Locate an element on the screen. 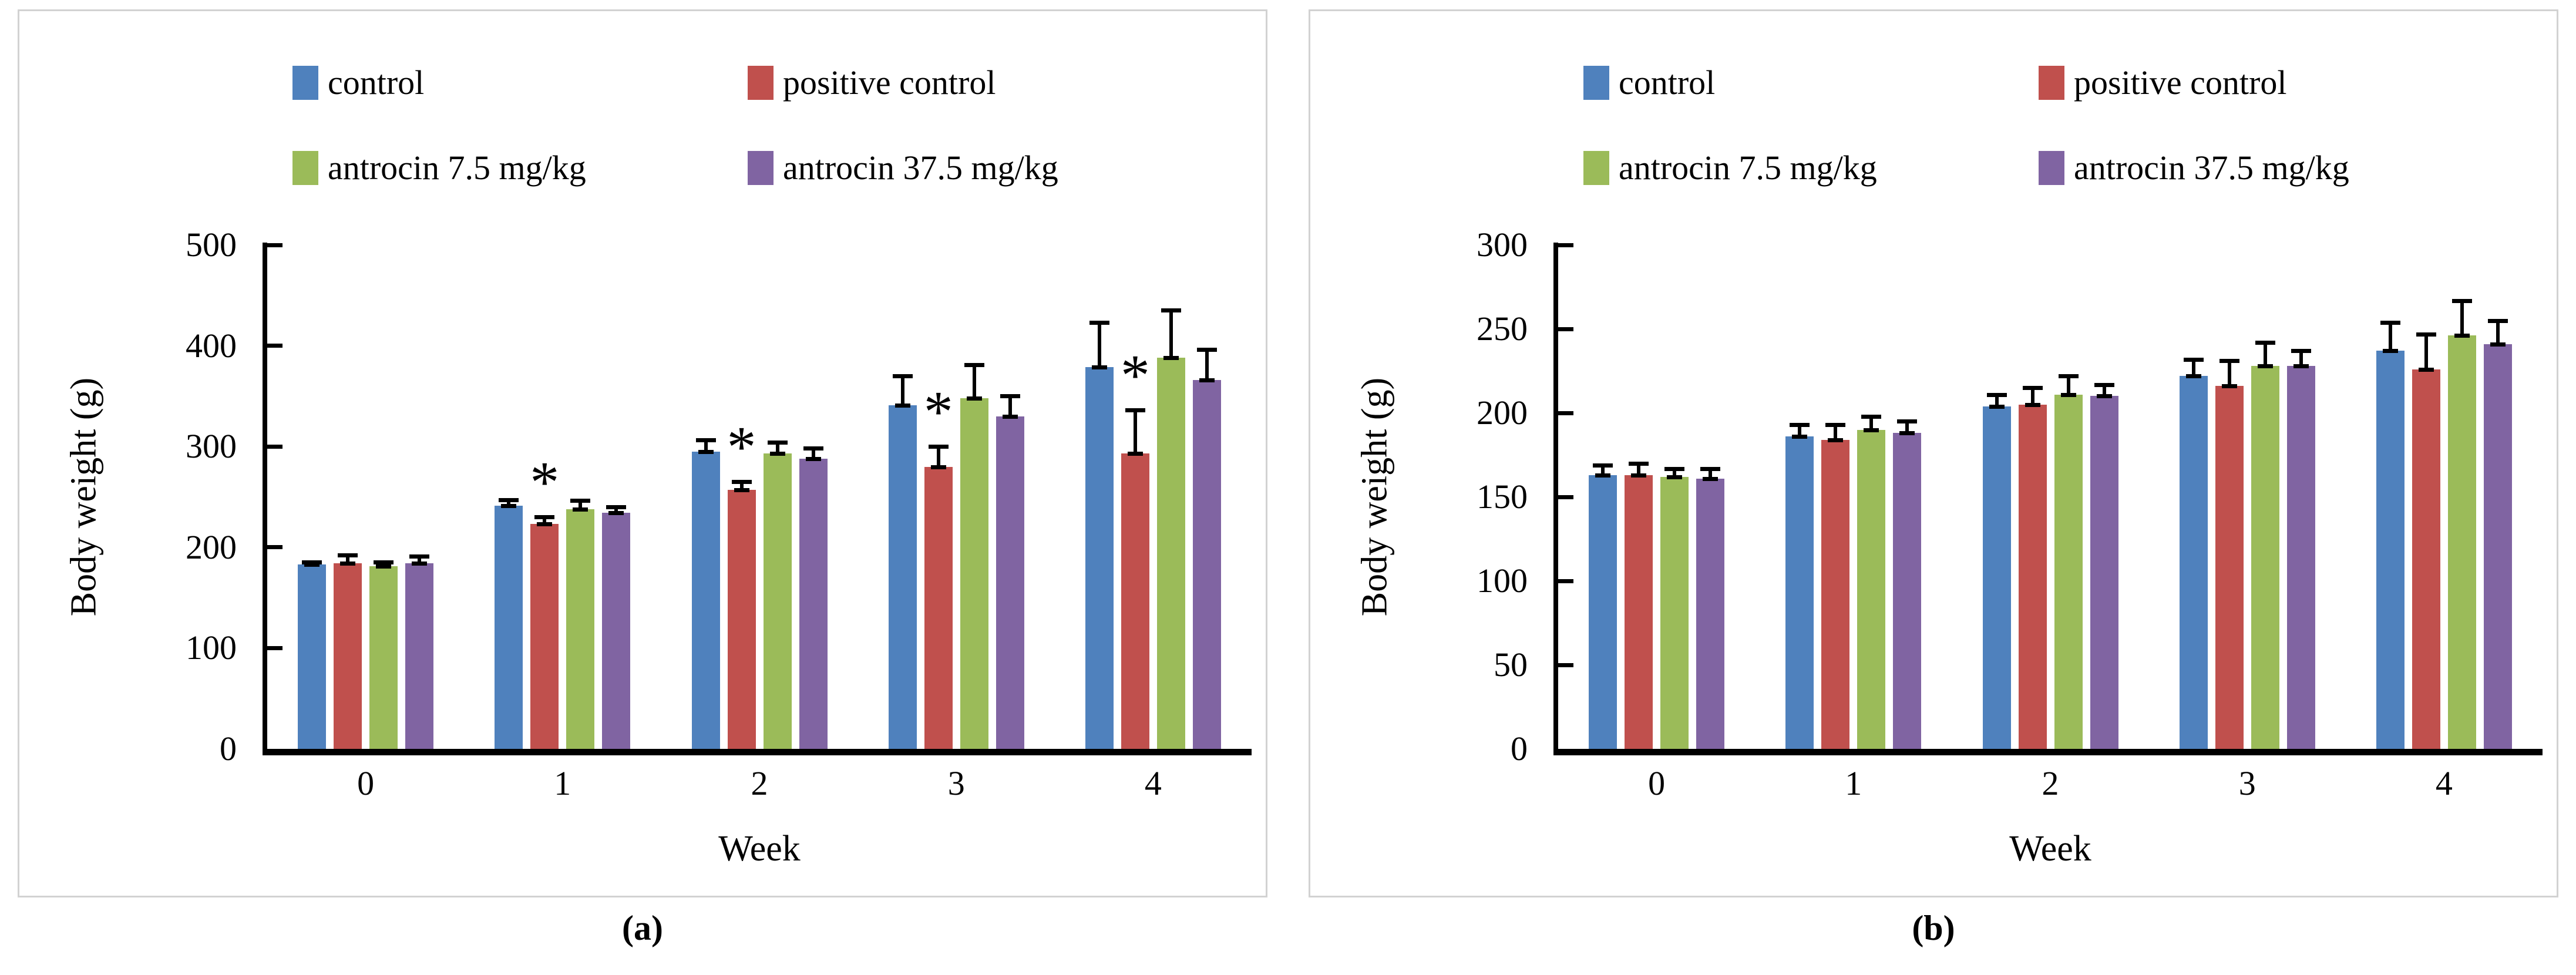 The height and width of the screenshot is (975, 2576). bar-antrocin-7.5-mg-kg-week-3 is located at coordinates (2265, 557).